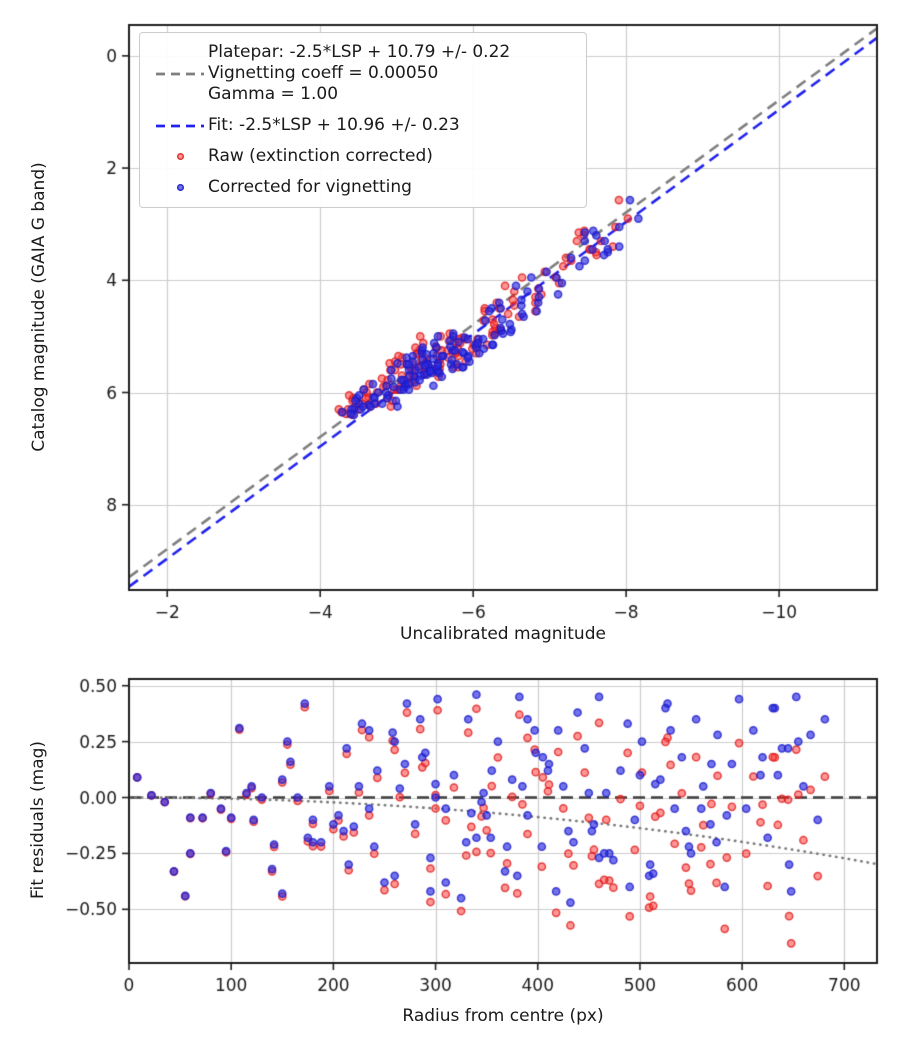 This screenshot has height=1050, width=900. Describe the element at coordinates (180, 187) in the screenshot. I see `corrected-dot-swatch` at that location.